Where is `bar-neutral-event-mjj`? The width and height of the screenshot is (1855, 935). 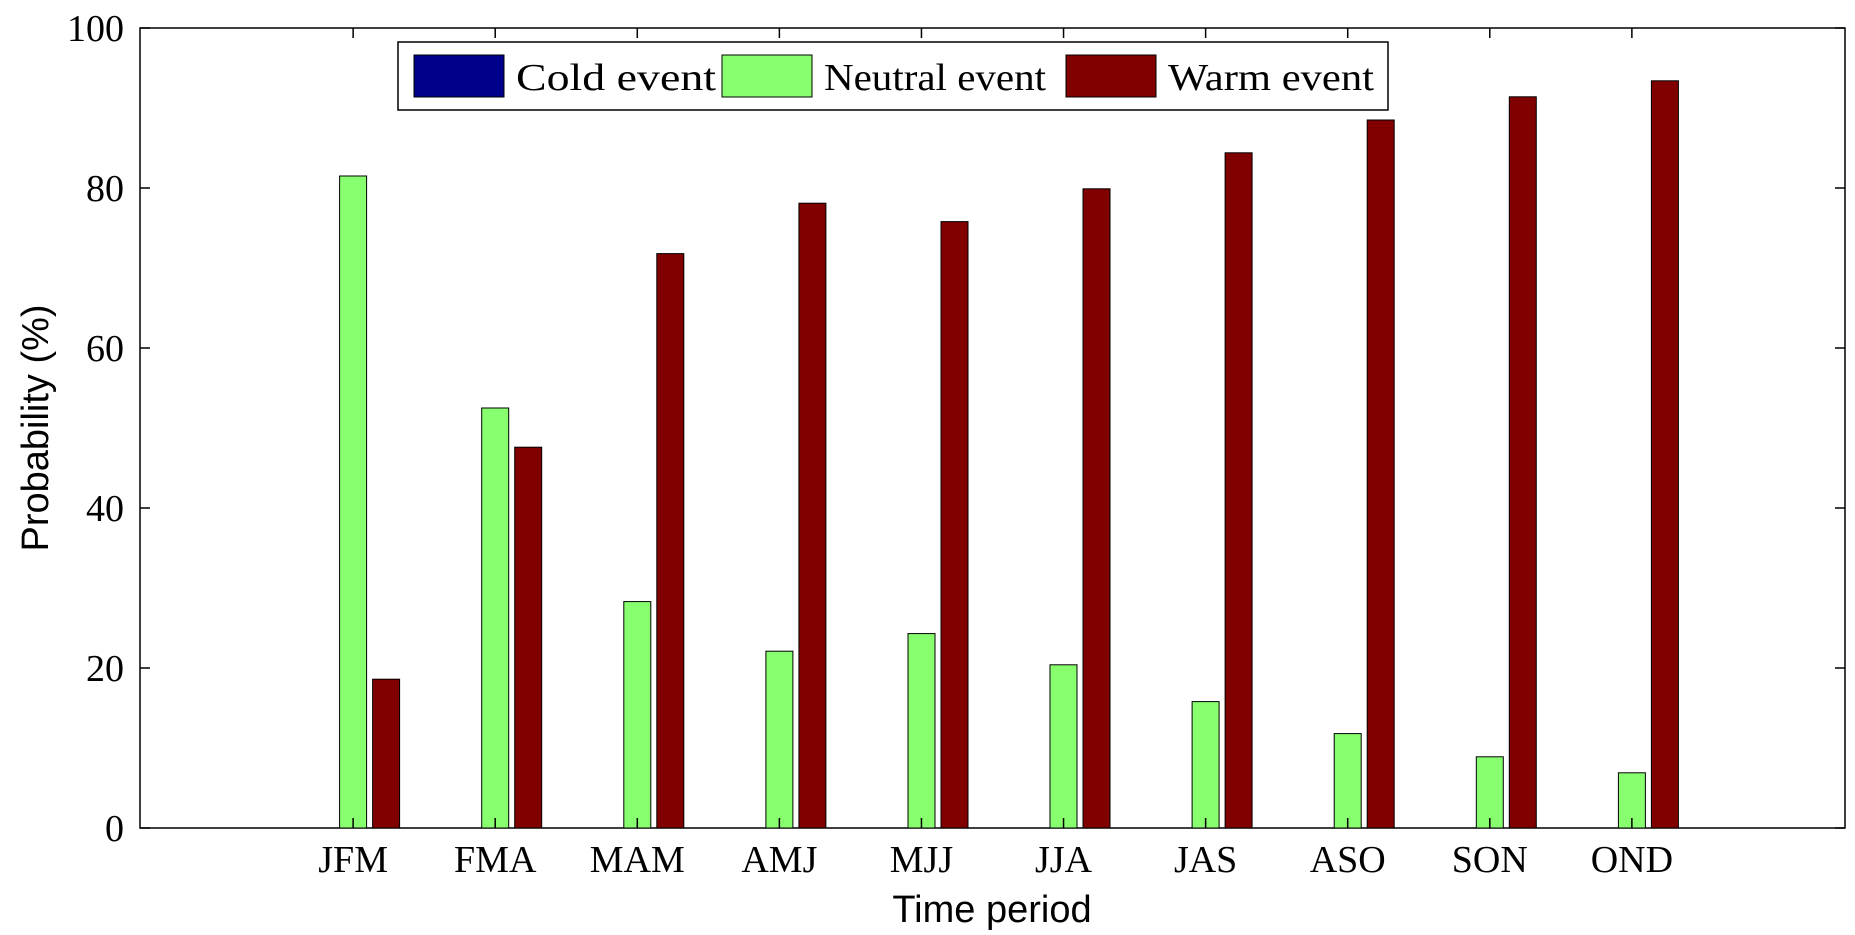
bar-neutral-event-mjj is located at coordinates (921, 731).